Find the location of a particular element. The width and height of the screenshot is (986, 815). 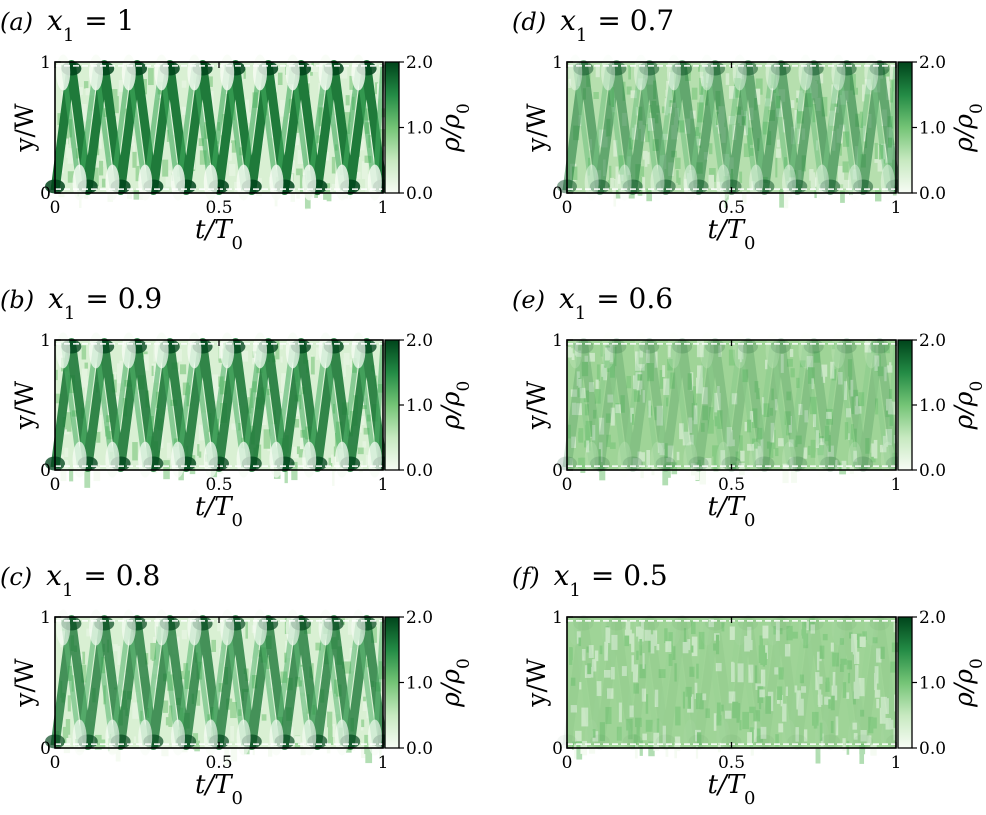

title-subscript: 1 is located at coordinates (69, 313).